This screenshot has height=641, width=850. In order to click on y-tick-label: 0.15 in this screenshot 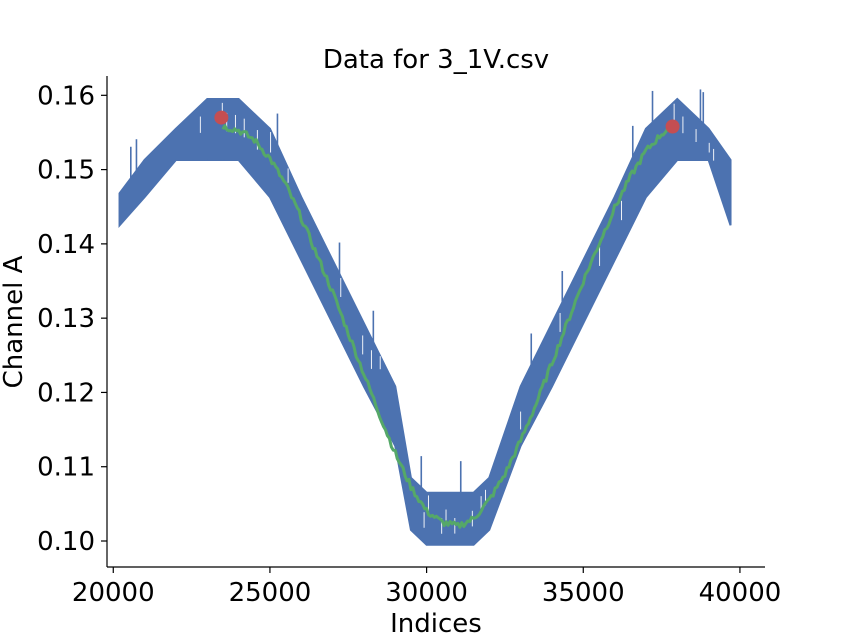, I will do `click(66, 171)`.